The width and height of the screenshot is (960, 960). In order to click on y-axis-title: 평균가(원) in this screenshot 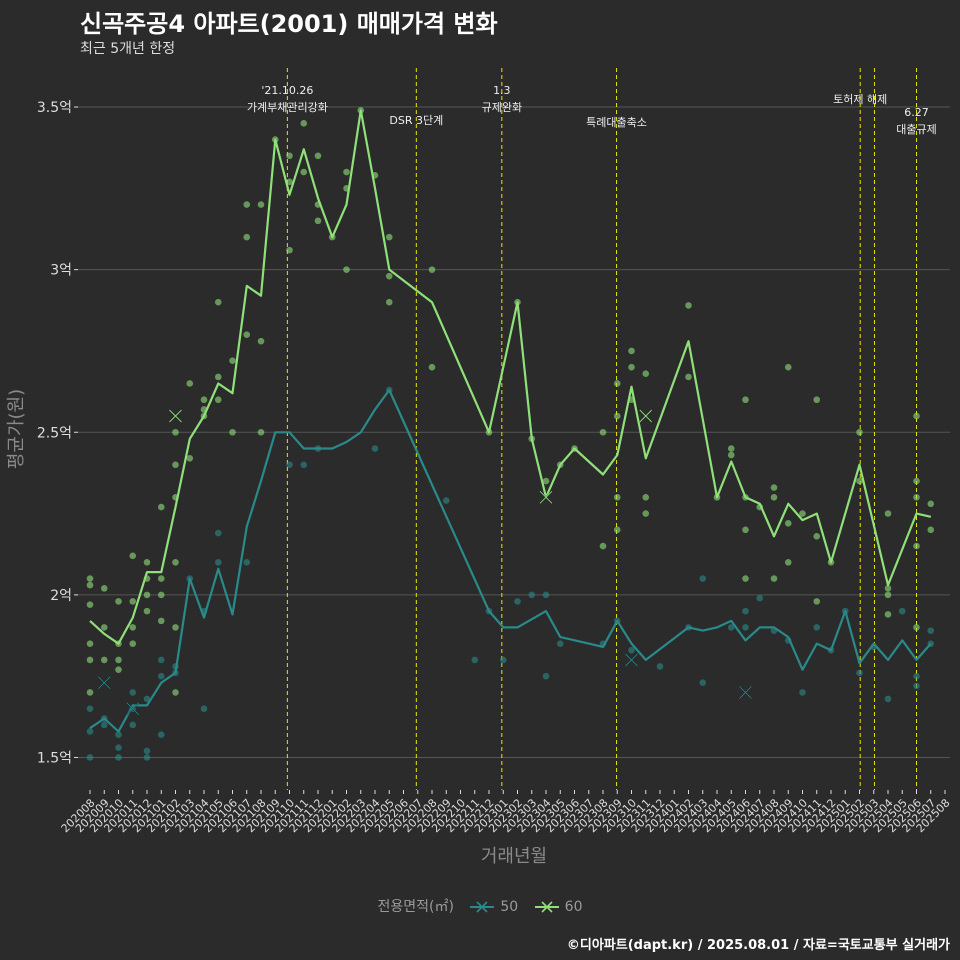, I will do `click(16, 429)`.